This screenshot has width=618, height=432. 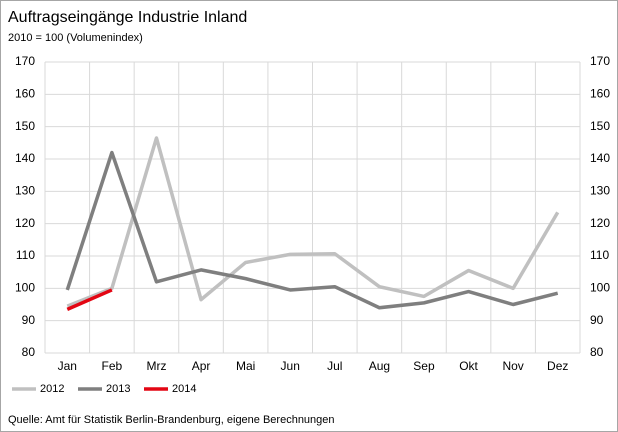 I want to click on y2-tick-label: 120, so click(x=600, y=223).